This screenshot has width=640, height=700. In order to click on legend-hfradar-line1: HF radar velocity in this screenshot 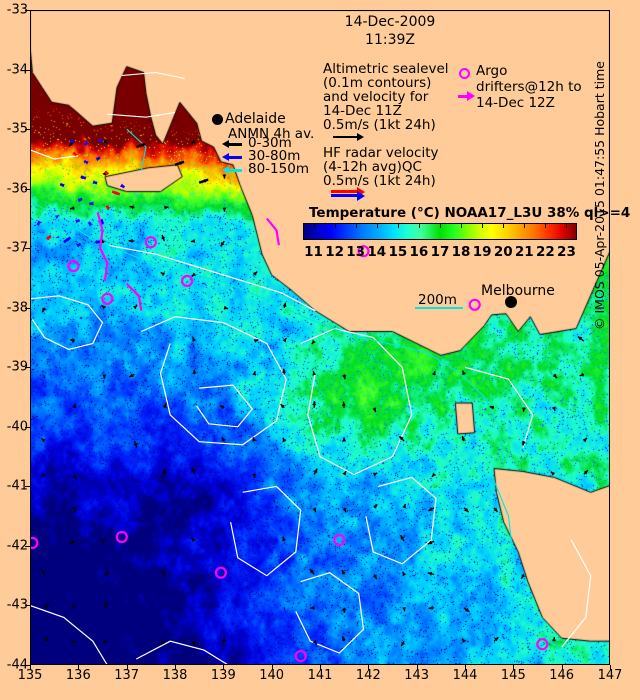, I will do `click(381, 153)`.